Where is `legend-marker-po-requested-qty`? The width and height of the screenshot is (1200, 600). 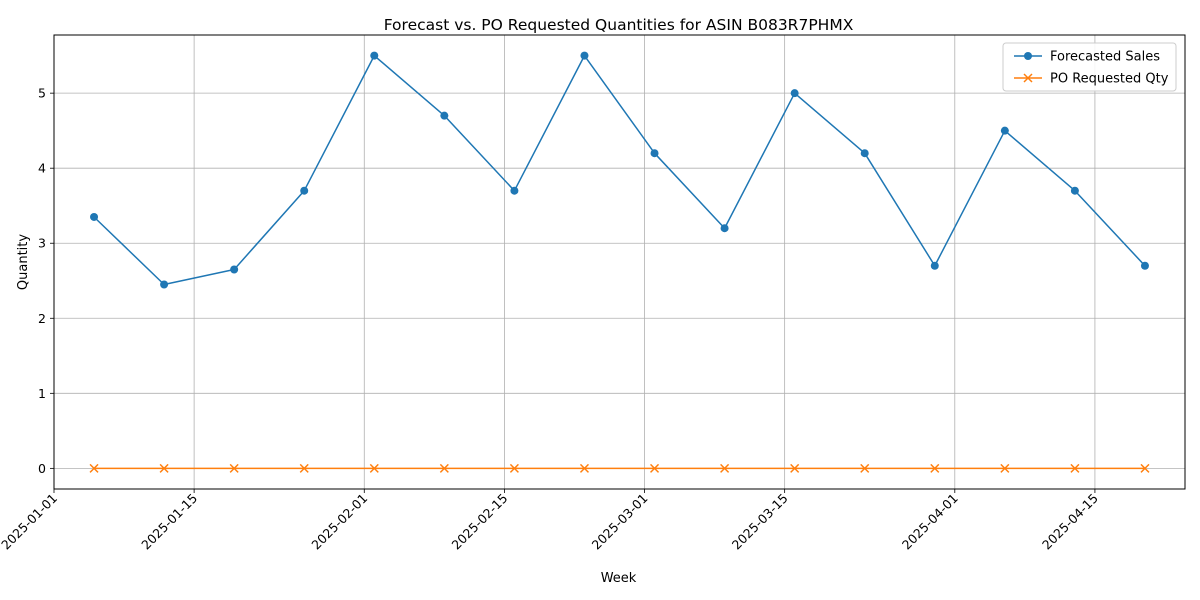
legend-marker-po-requested-qty is located at coordinates (1028, 78).